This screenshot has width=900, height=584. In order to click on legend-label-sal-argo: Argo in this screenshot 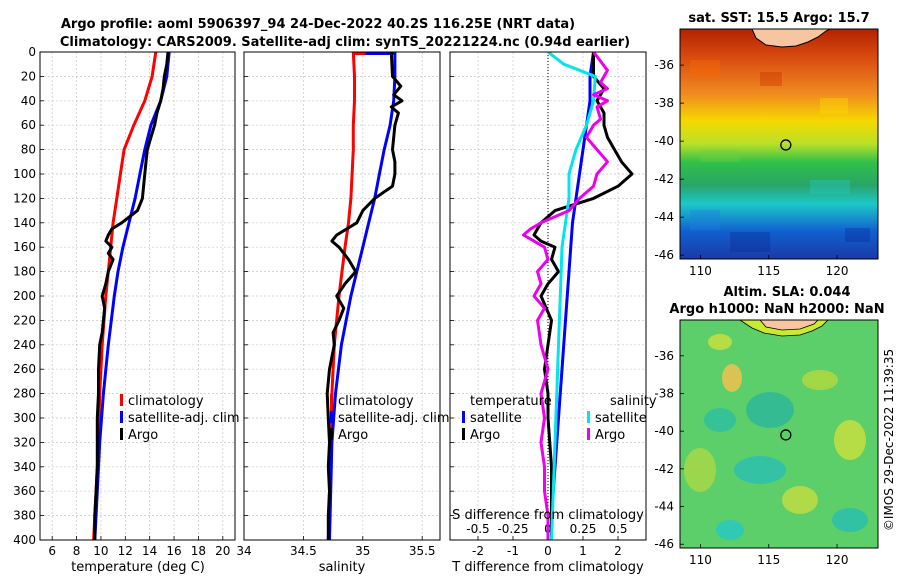, I will do `click(610, 435)`.